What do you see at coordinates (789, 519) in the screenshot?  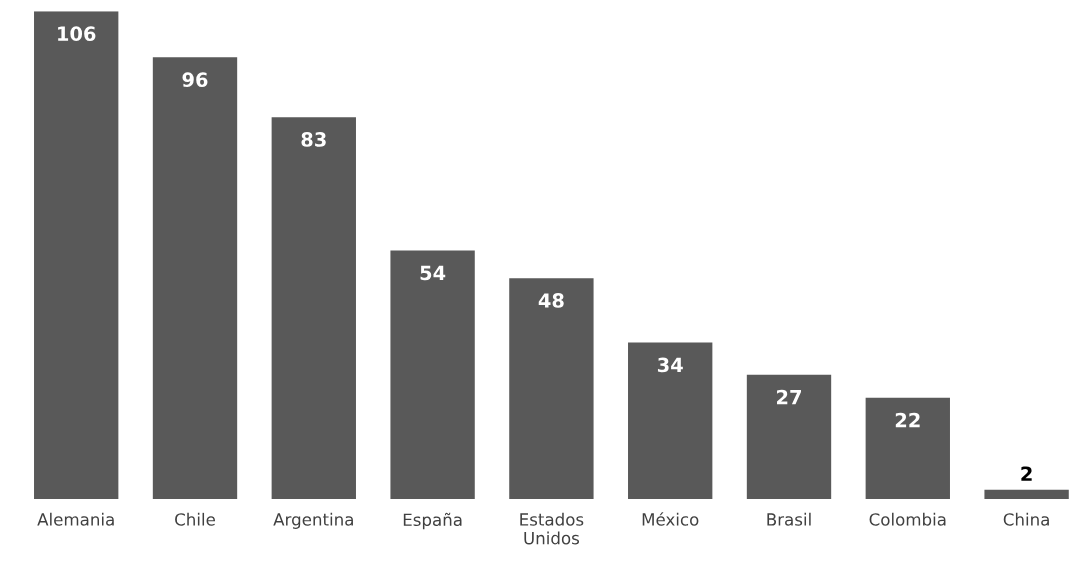 I see `x-tick-label: Brasil` at bounding box center [789, 519].